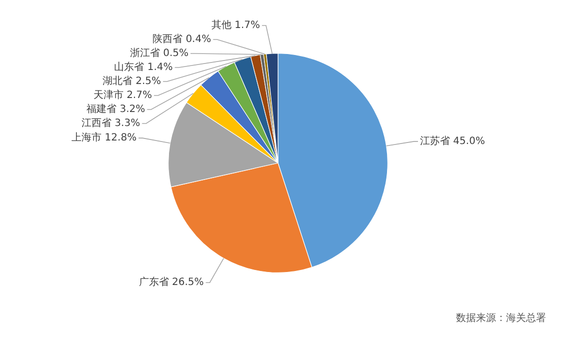  What do you see at coordinates (171, 282) in the screenshot?
I see `slice-label: 广东省 26.5%` at bounding box center [171, 282].